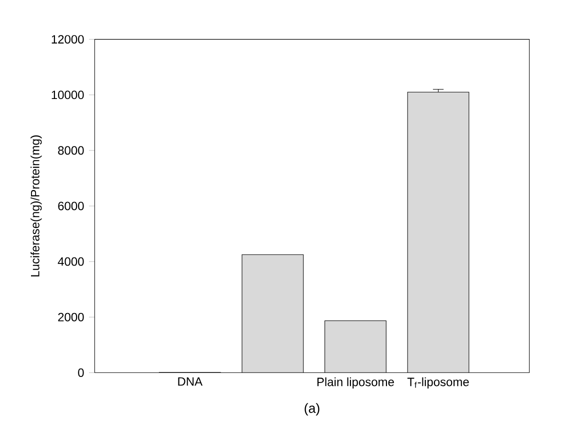 This screenshot has height=443, width=584. Describe the element at coordinates (36, 206) in the screenshot. I see `y-axis-title: Luciferase(ng)/Protein(mg)` at that location.